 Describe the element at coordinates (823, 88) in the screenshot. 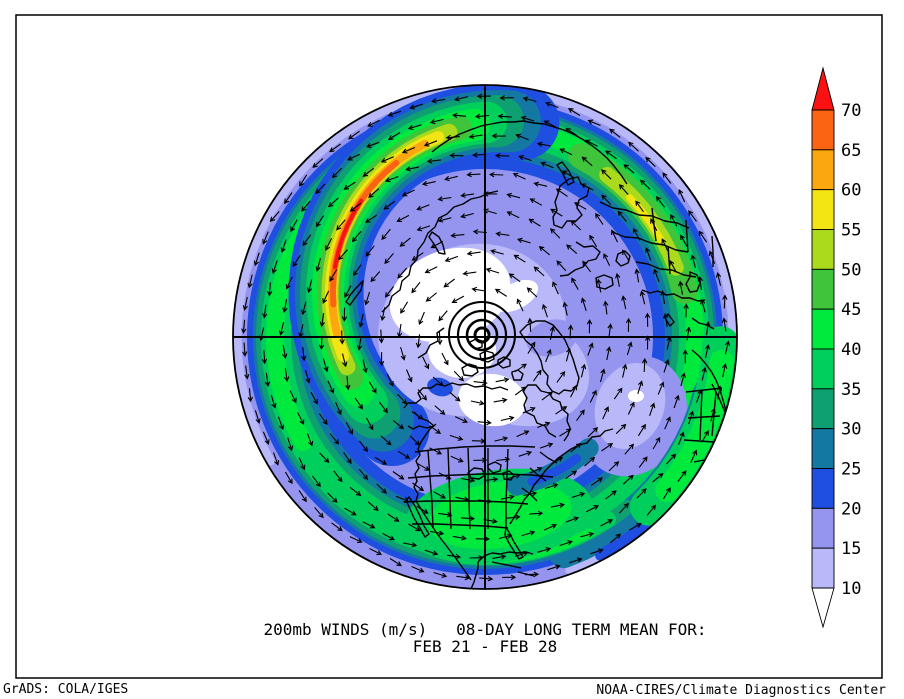

I see `colorbar-over-arrow` at that location.